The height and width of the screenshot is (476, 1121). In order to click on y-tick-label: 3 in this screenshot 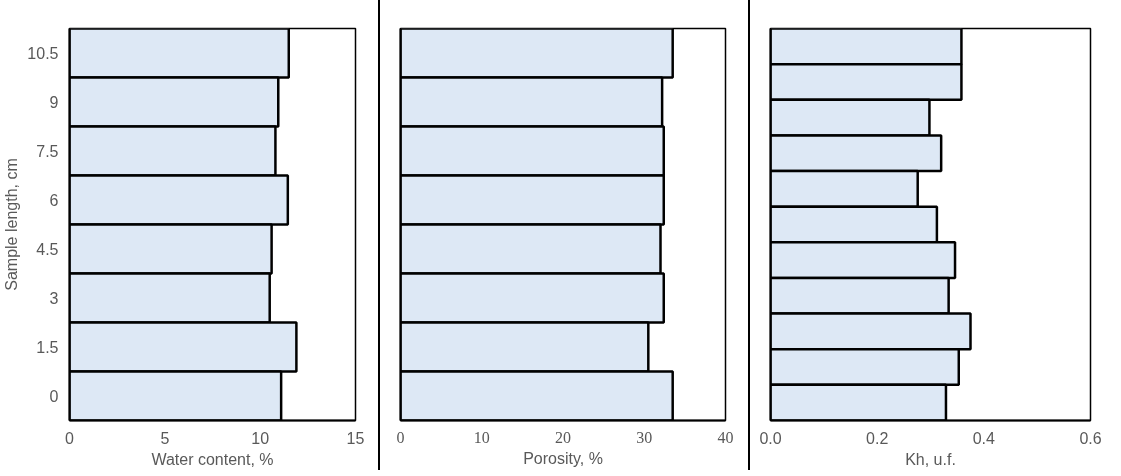, I will do `click(54, 298)`.